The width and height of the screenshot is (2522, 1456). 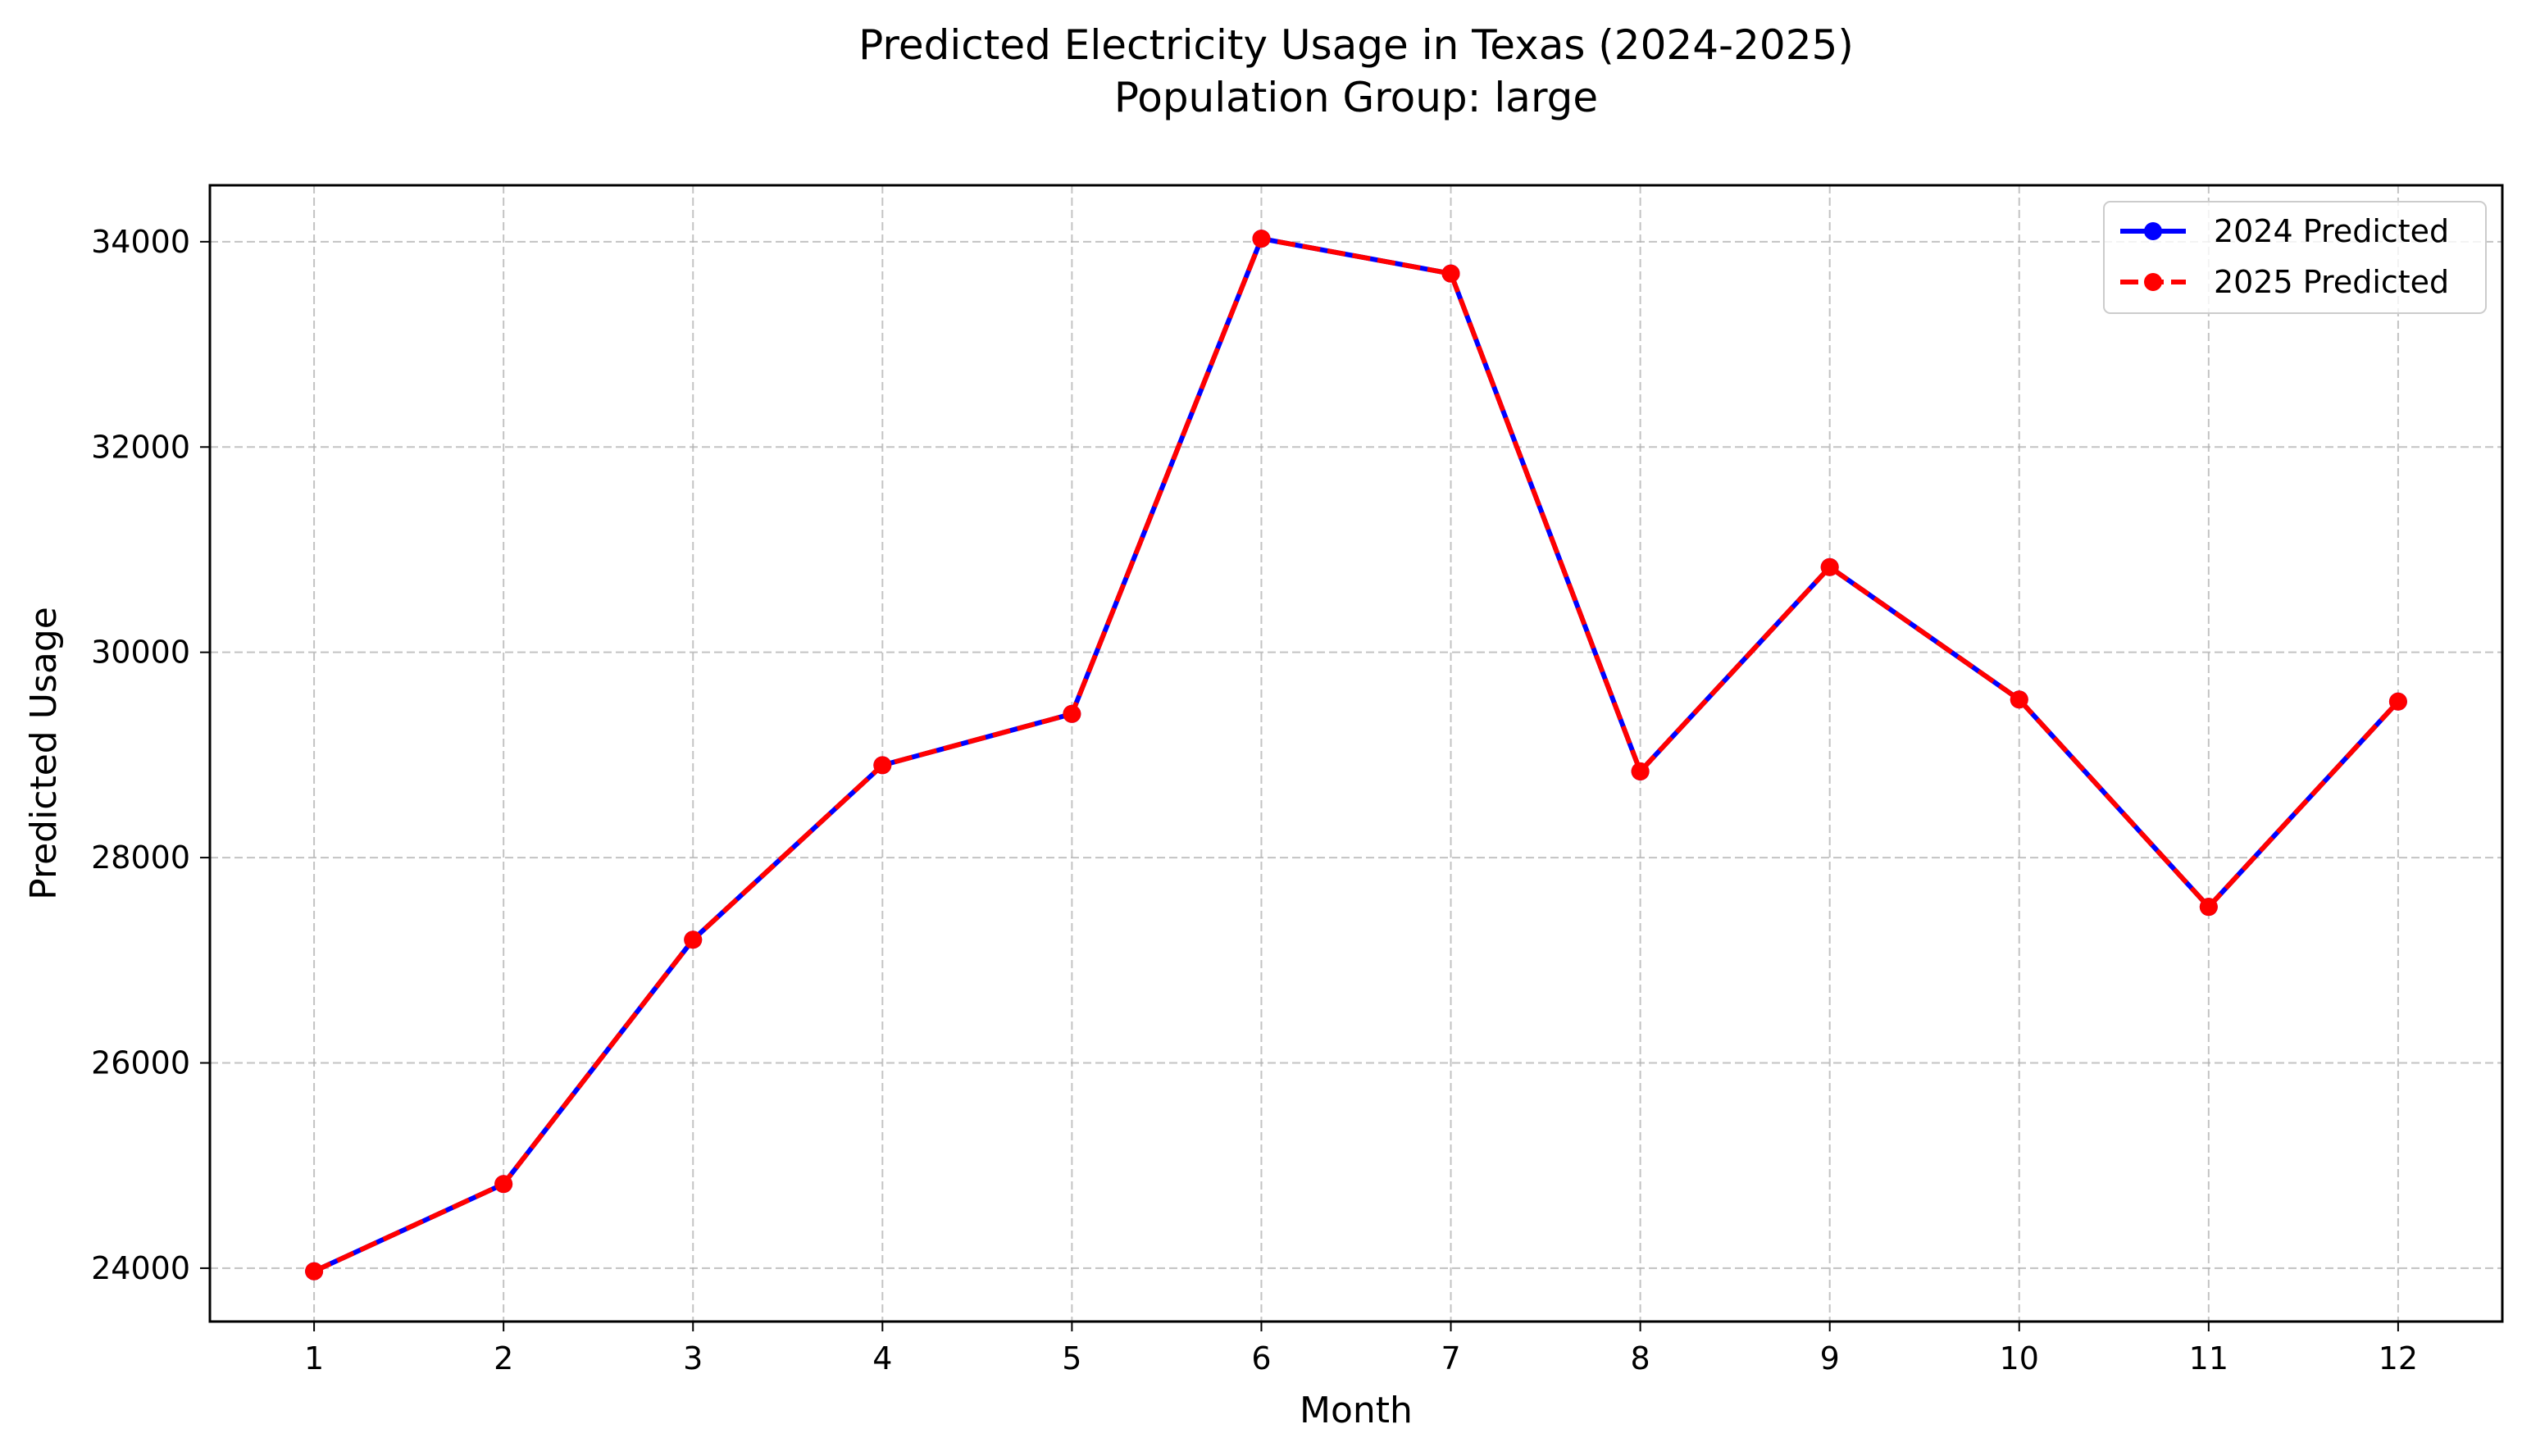 What do you see at coordinates (140, 1268) in the screenshot?
I see `y-tick-label: 24000` at bounding box center [140, 1268].